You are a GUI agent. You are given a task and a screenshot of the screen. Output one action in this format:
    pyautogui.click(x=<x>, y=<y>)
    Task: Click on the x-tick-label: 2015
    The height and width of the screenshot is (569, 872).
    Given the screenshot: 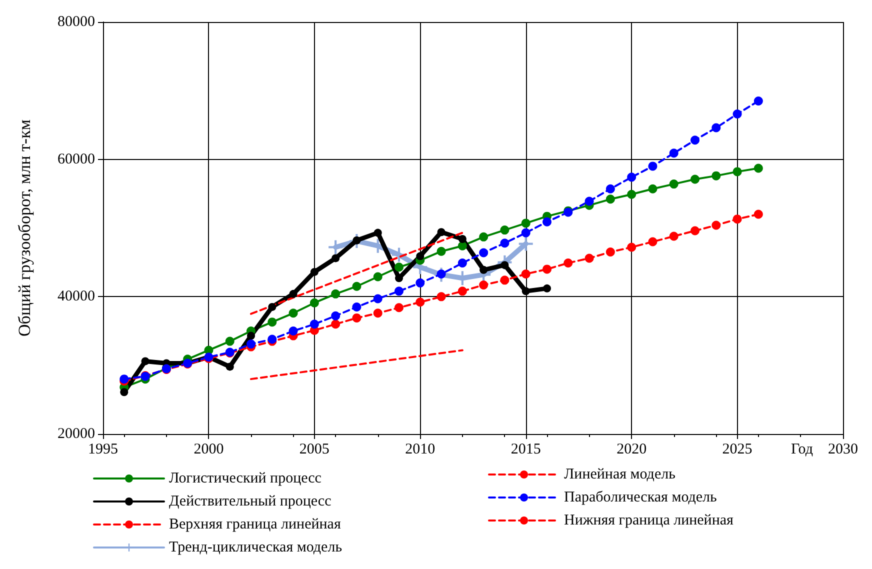 What is the action you would take?
    pyautogui.click(x=525, y=450)
    